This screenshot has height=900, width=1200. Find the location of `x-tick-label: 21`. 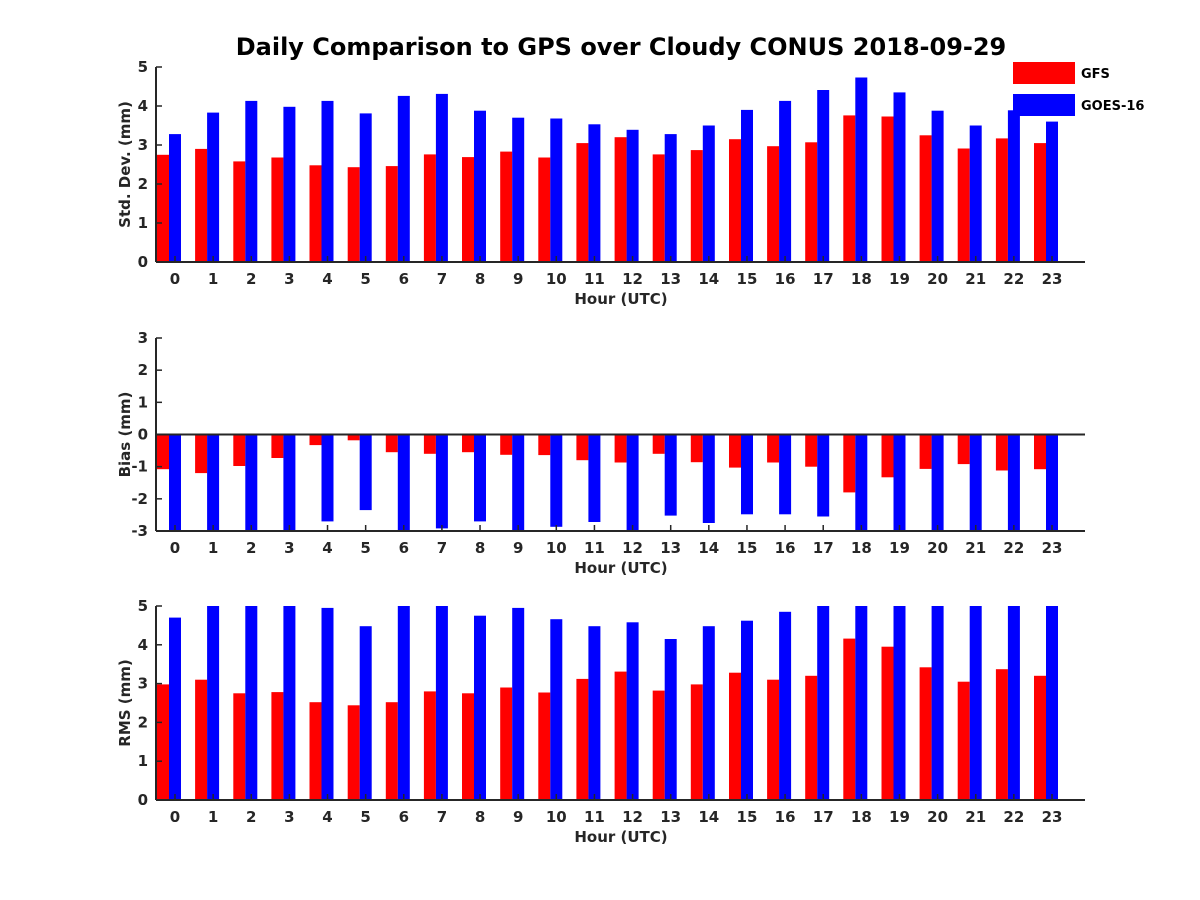

x-tick-label: 21 is located at coordinates (975, 817).